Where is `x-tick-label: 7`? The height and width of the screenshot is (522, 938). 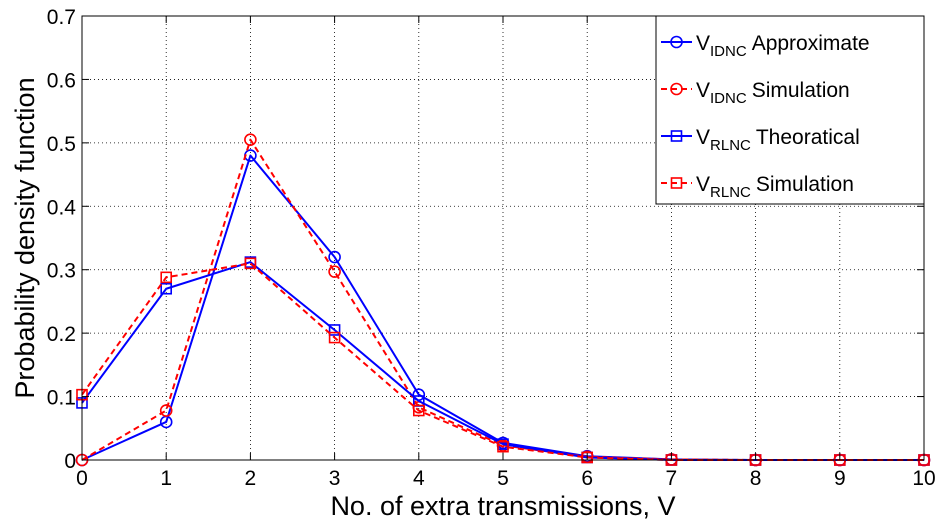 x-tick-label: 7 is located at coordinates (672, 478).